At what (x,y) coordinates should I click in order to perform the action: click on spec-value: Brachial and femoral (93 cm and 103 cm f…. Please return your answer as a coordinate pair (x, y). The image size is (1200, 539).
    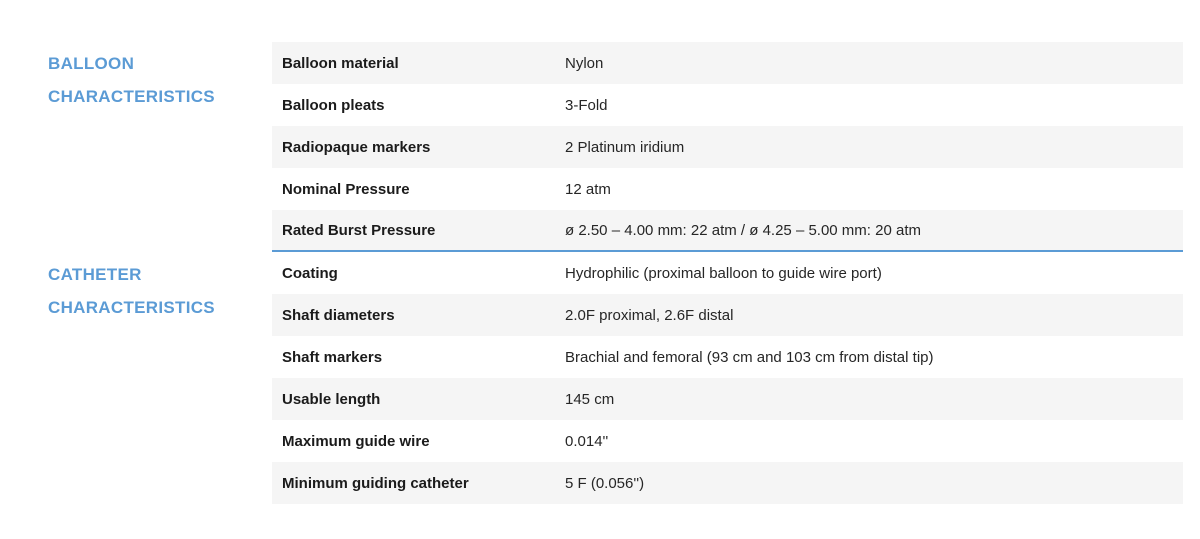
    Looking at the image, I should click on (749, 357).